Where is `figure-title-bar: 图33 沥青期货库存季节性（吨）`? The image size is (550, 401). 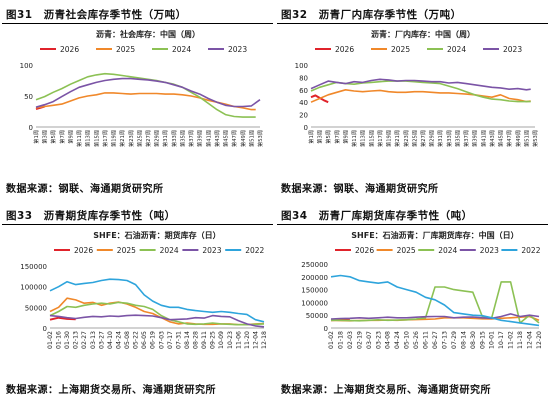 figure-title-bar: 图33 沥青期货库存季节性（吨） is located at coordinates (137, 214).